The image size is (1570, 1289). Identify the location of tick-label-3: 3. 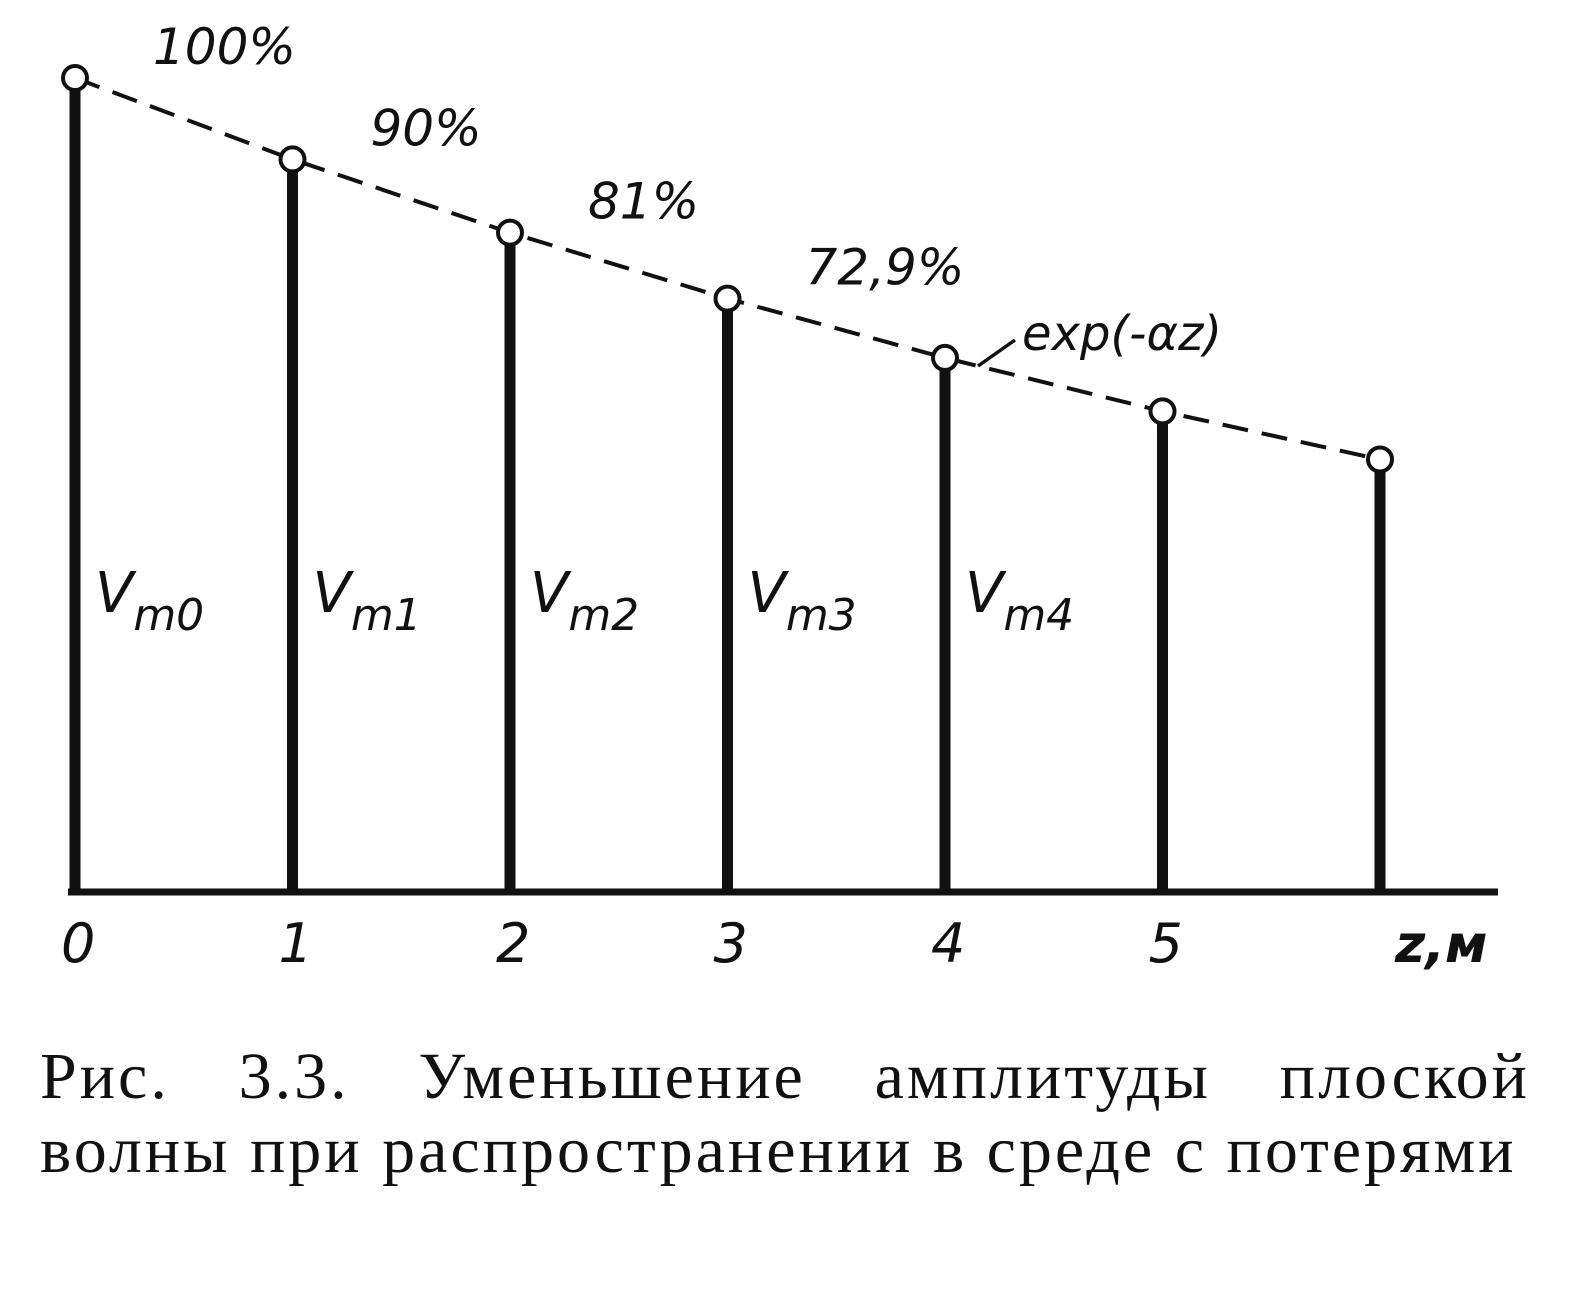
(731, 943).